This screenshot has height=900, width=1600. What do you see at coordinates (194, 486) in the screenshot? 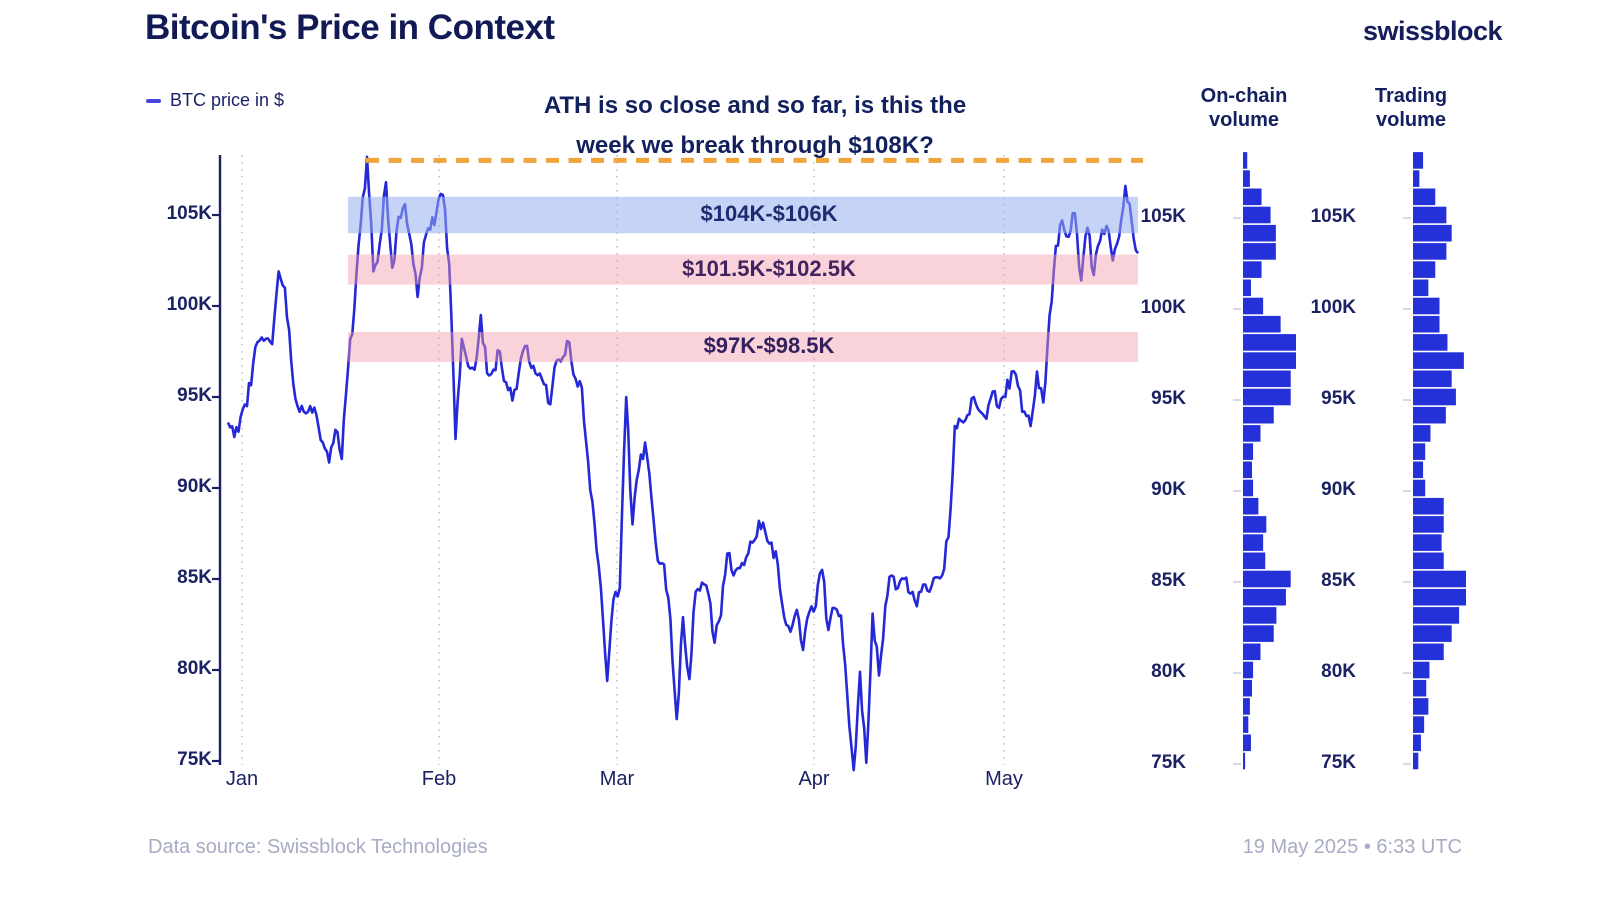
I see `y-axis-label: 90K` at bounding box center [194, 486].